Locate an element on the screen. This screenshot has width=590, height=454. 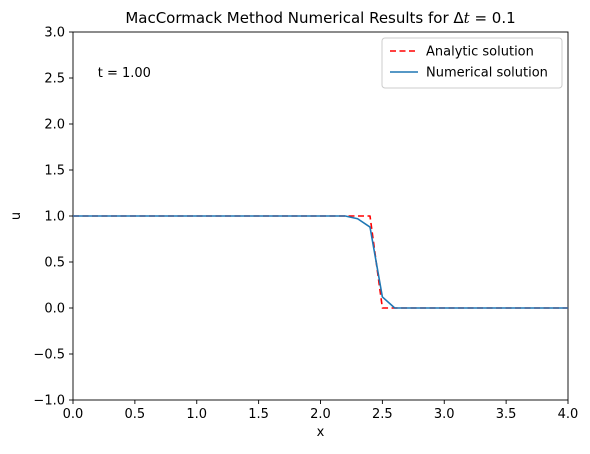
x-tick-label: 2.0 is located at coordinates (320, 414).